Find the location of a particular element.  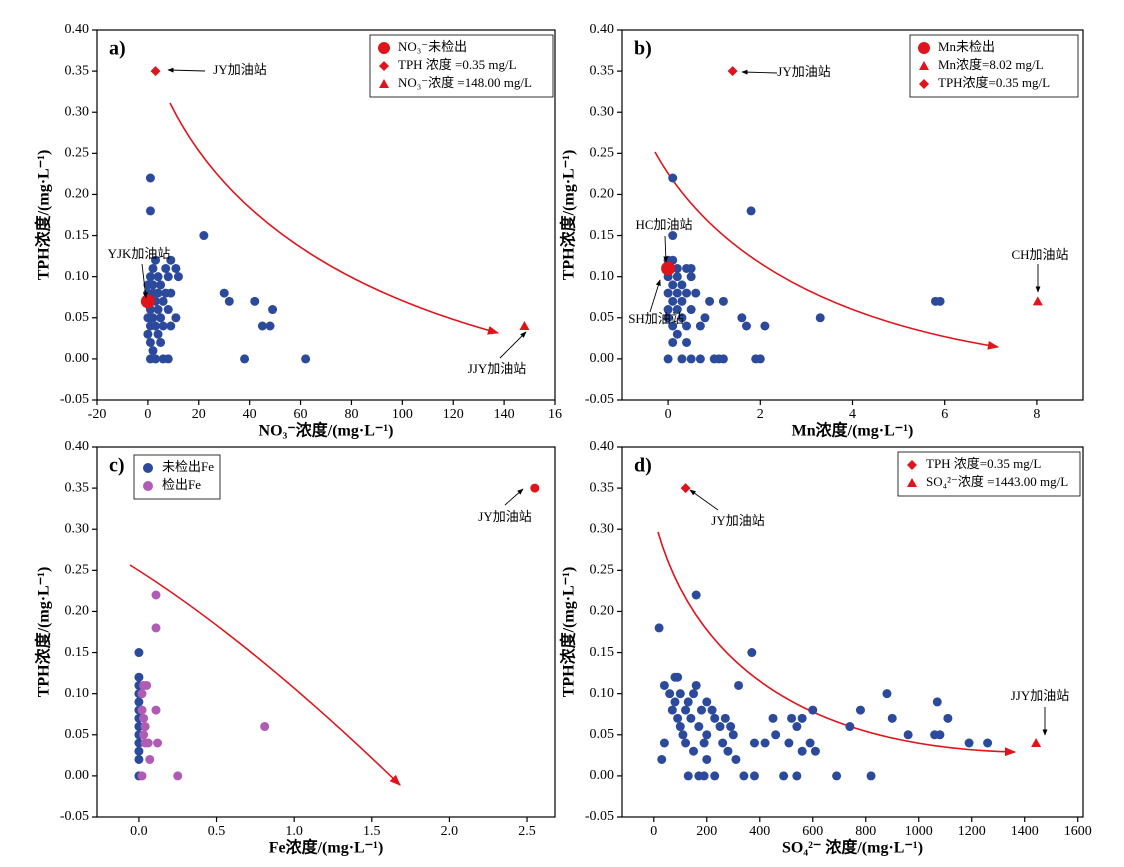

annotation: JY加油站 is located at coordinates (803, 71).